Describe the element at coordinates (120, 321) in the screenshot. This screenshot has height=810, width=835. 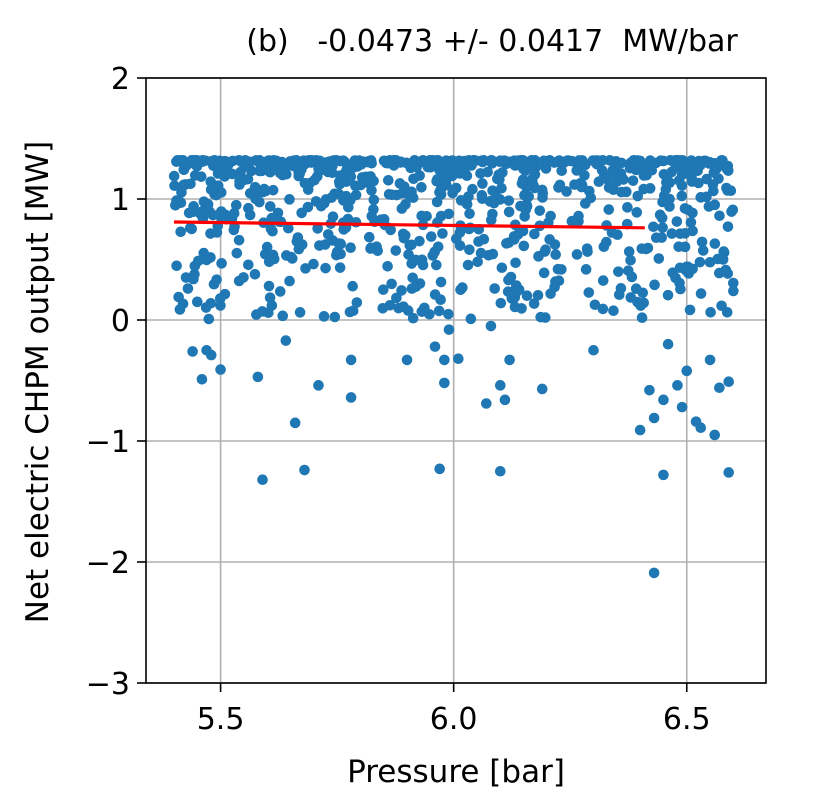
I see `y-tick-label: 0` at that location.